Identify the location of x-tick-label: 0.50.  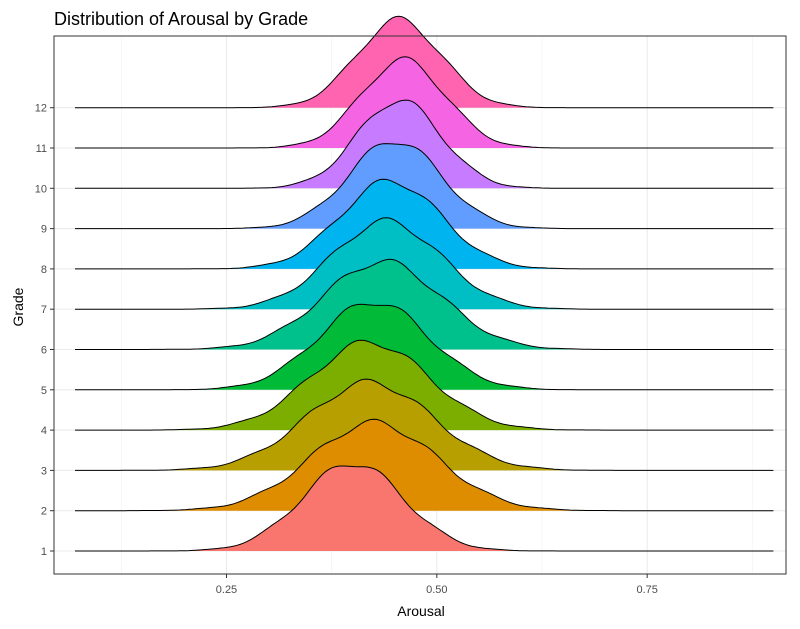
(436, 590).